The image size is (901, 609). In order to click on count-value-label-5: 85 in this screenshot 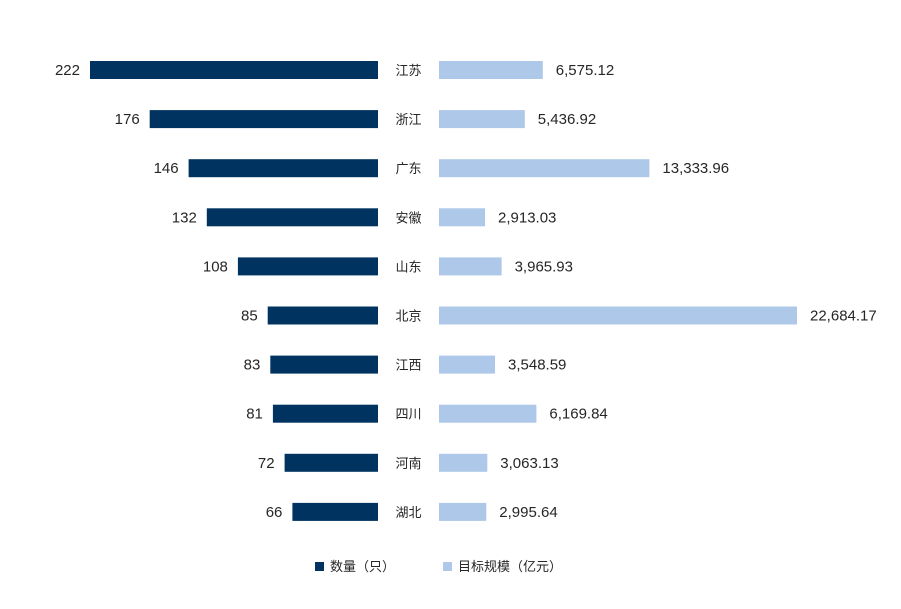, I will do `click(249, 316)`.